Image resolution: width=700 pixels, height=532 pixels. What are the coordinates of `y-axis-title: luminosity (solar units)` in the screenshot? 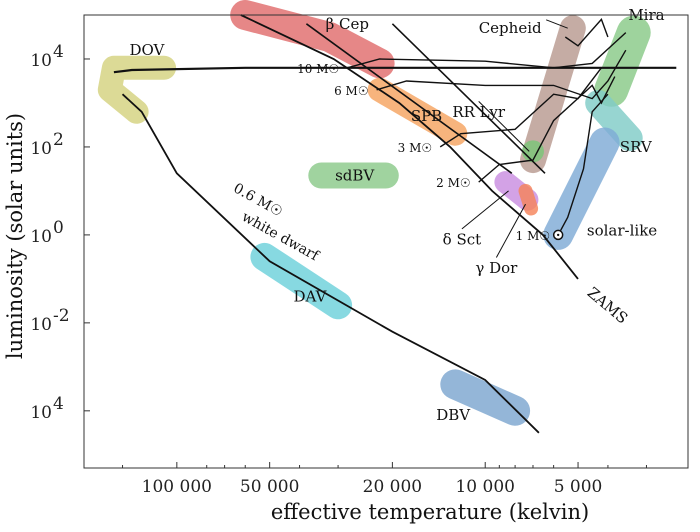 It's located at (15, 236).